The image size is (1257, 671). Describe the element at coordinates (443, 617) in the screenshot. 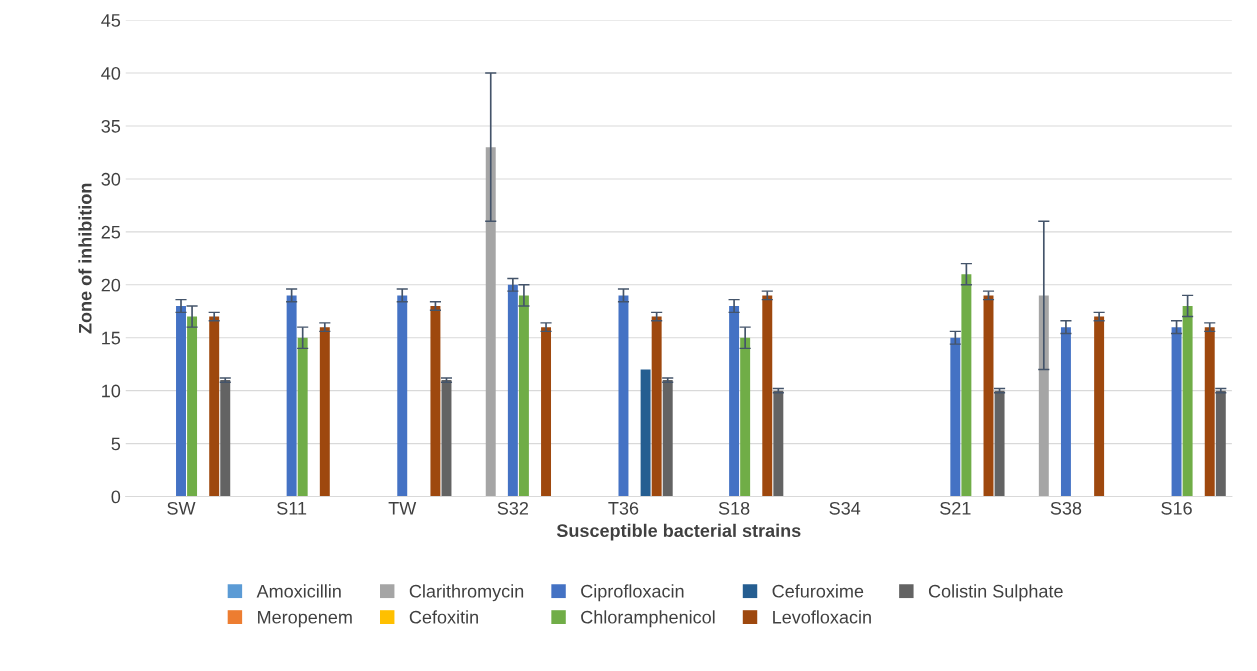

I see `legend-label: Cefoxitin` at that location.